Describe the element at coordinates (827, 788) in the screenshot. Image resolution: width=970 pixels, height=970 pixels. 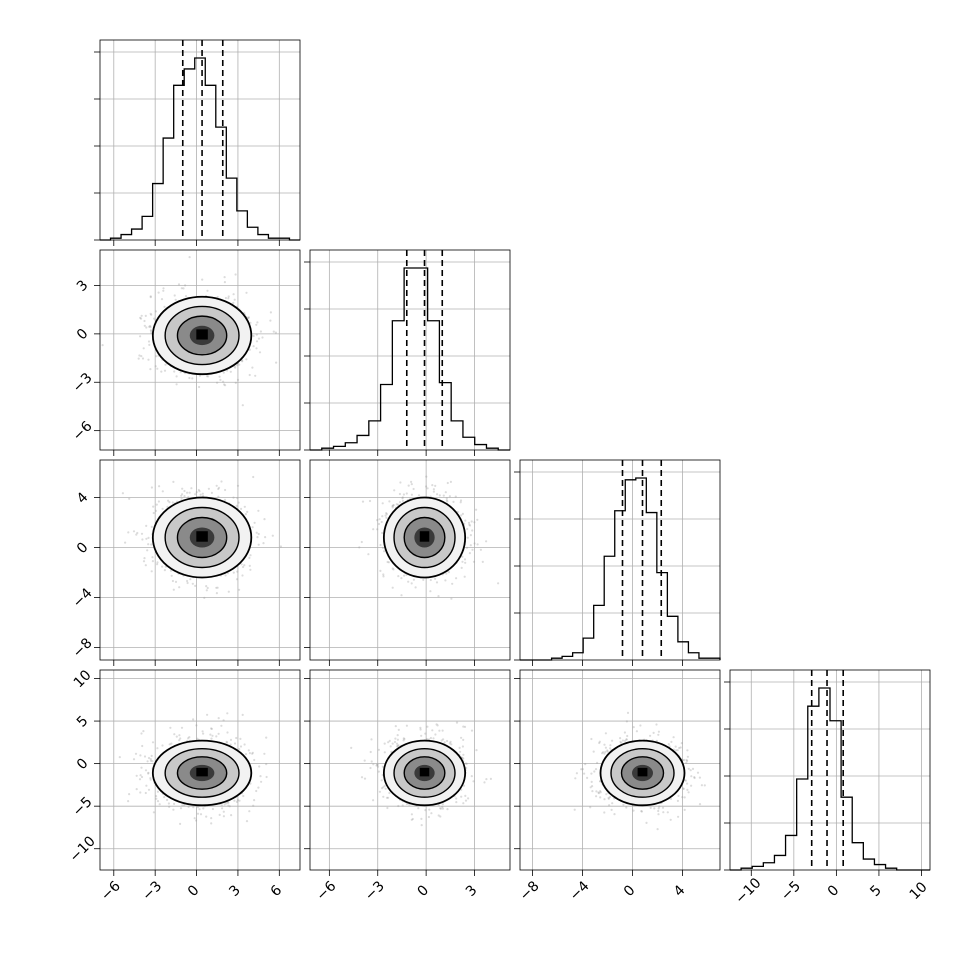
I see `histogram-panel-3: −10 −5 0 5 10` at that location.